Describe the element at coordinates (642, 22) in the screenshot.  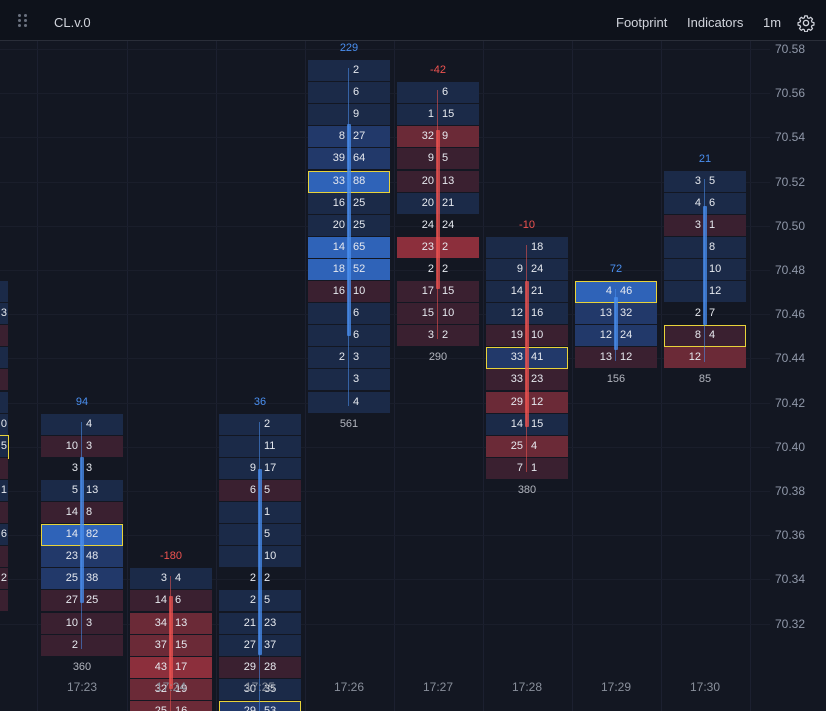
I see `footprint-button: Footprint` at that location.